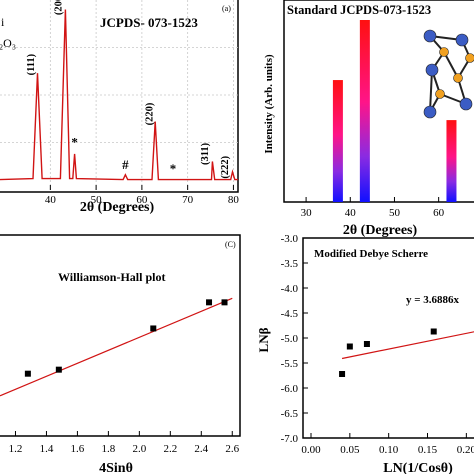  What do you see at coordinates (117, 207) in the screenshot?
I see `panel-a-x-axis-label: 2θ (Degrees)` at bounding box center [117, 207].